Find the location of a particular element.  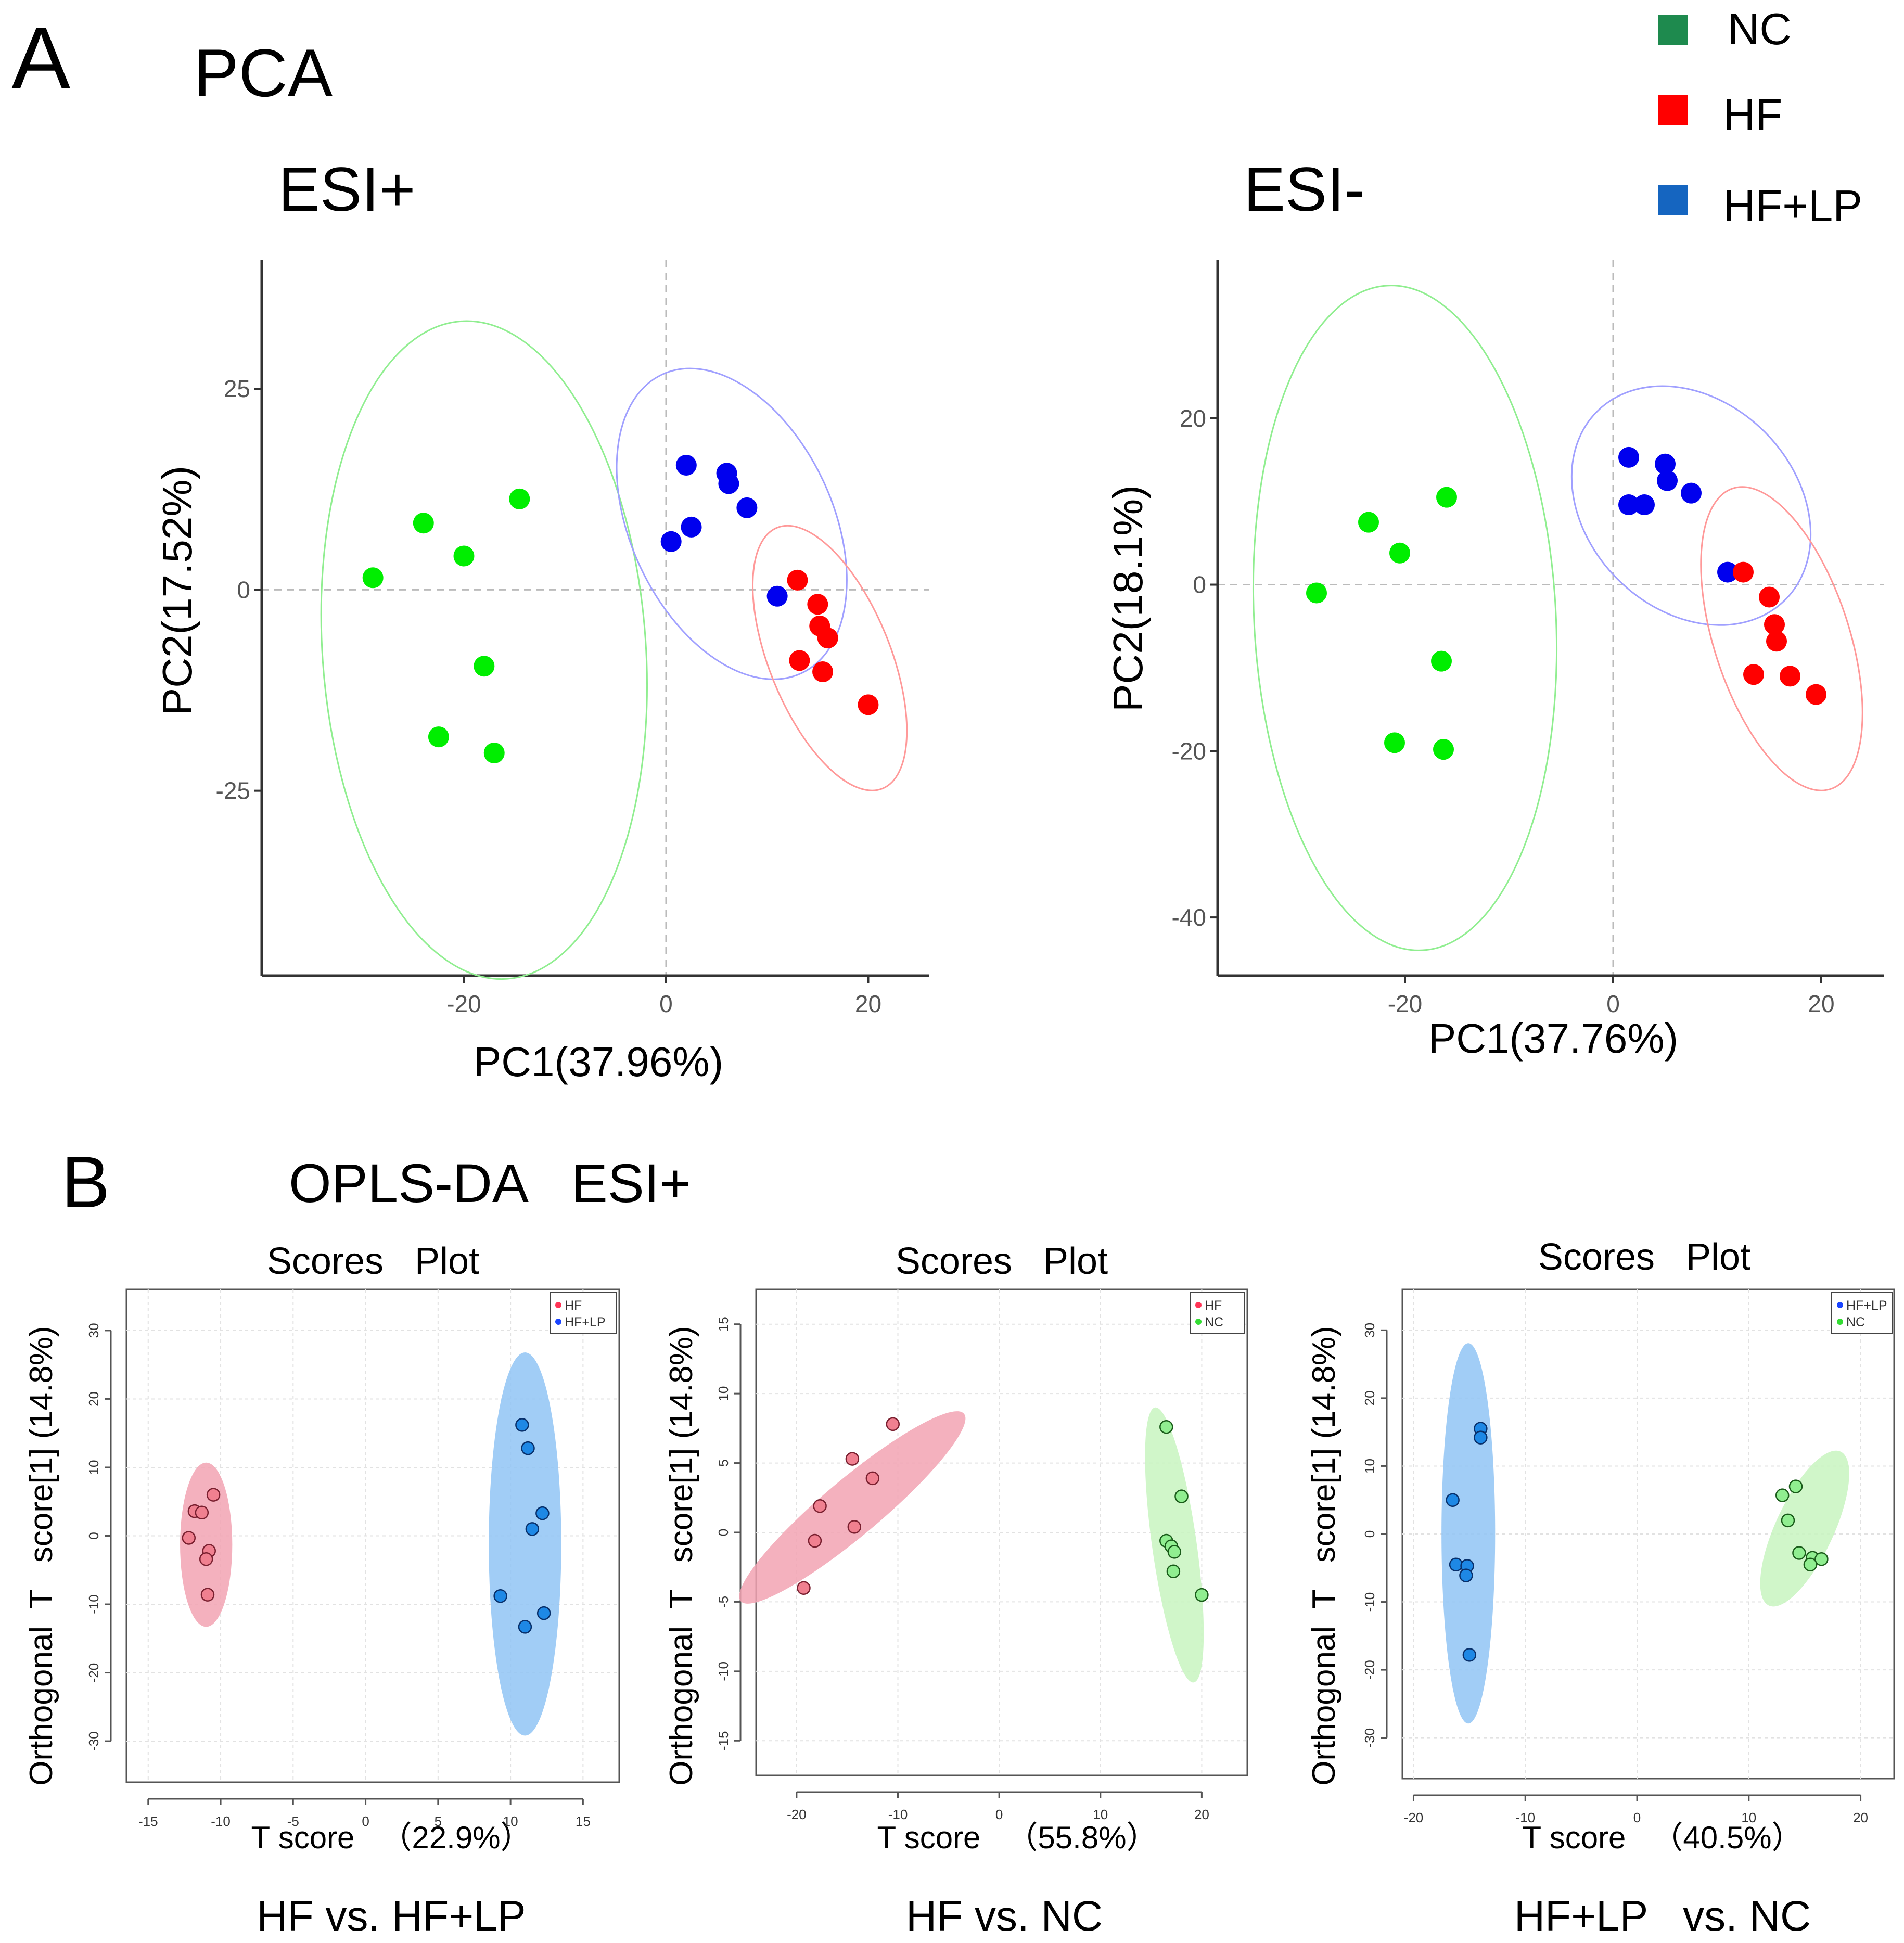

oplsda_hf_nc-y-tick-label: 5 is located at coordinates (723, 1462).